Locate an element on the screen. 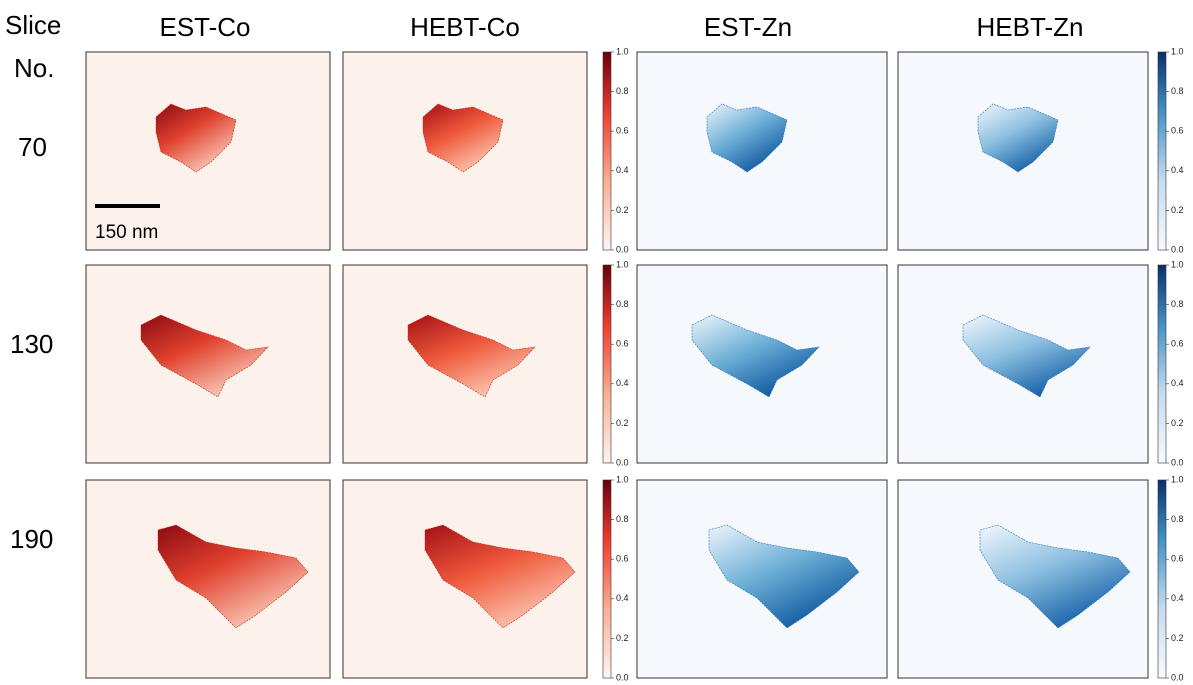 This screenshot has height=685, width=1193. scale-bar-label: 150 nm is located at coordinates (126, 232).